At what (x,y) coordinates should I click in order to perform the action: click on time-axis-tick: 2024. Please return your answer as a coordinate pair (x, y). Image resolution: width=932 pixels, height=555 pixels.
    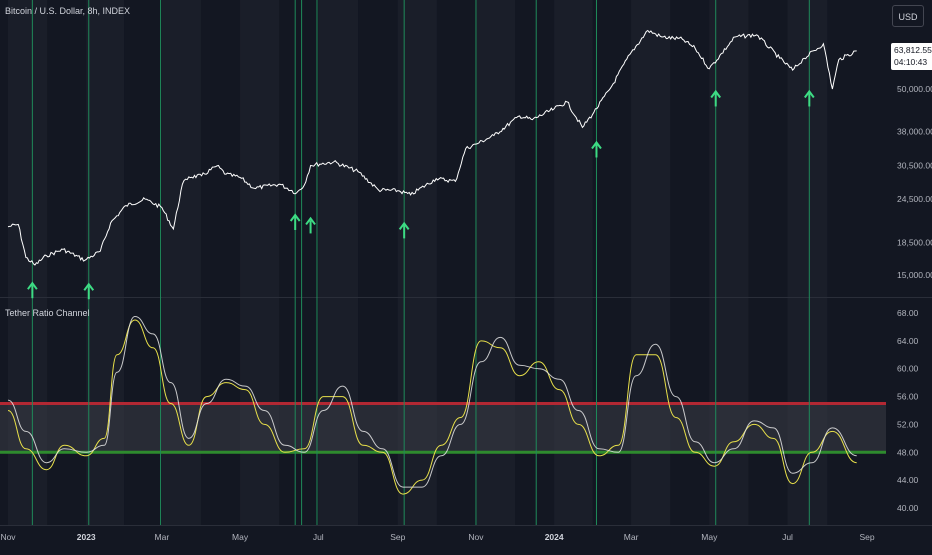
    Looking at the image, I should click on (554, 537).